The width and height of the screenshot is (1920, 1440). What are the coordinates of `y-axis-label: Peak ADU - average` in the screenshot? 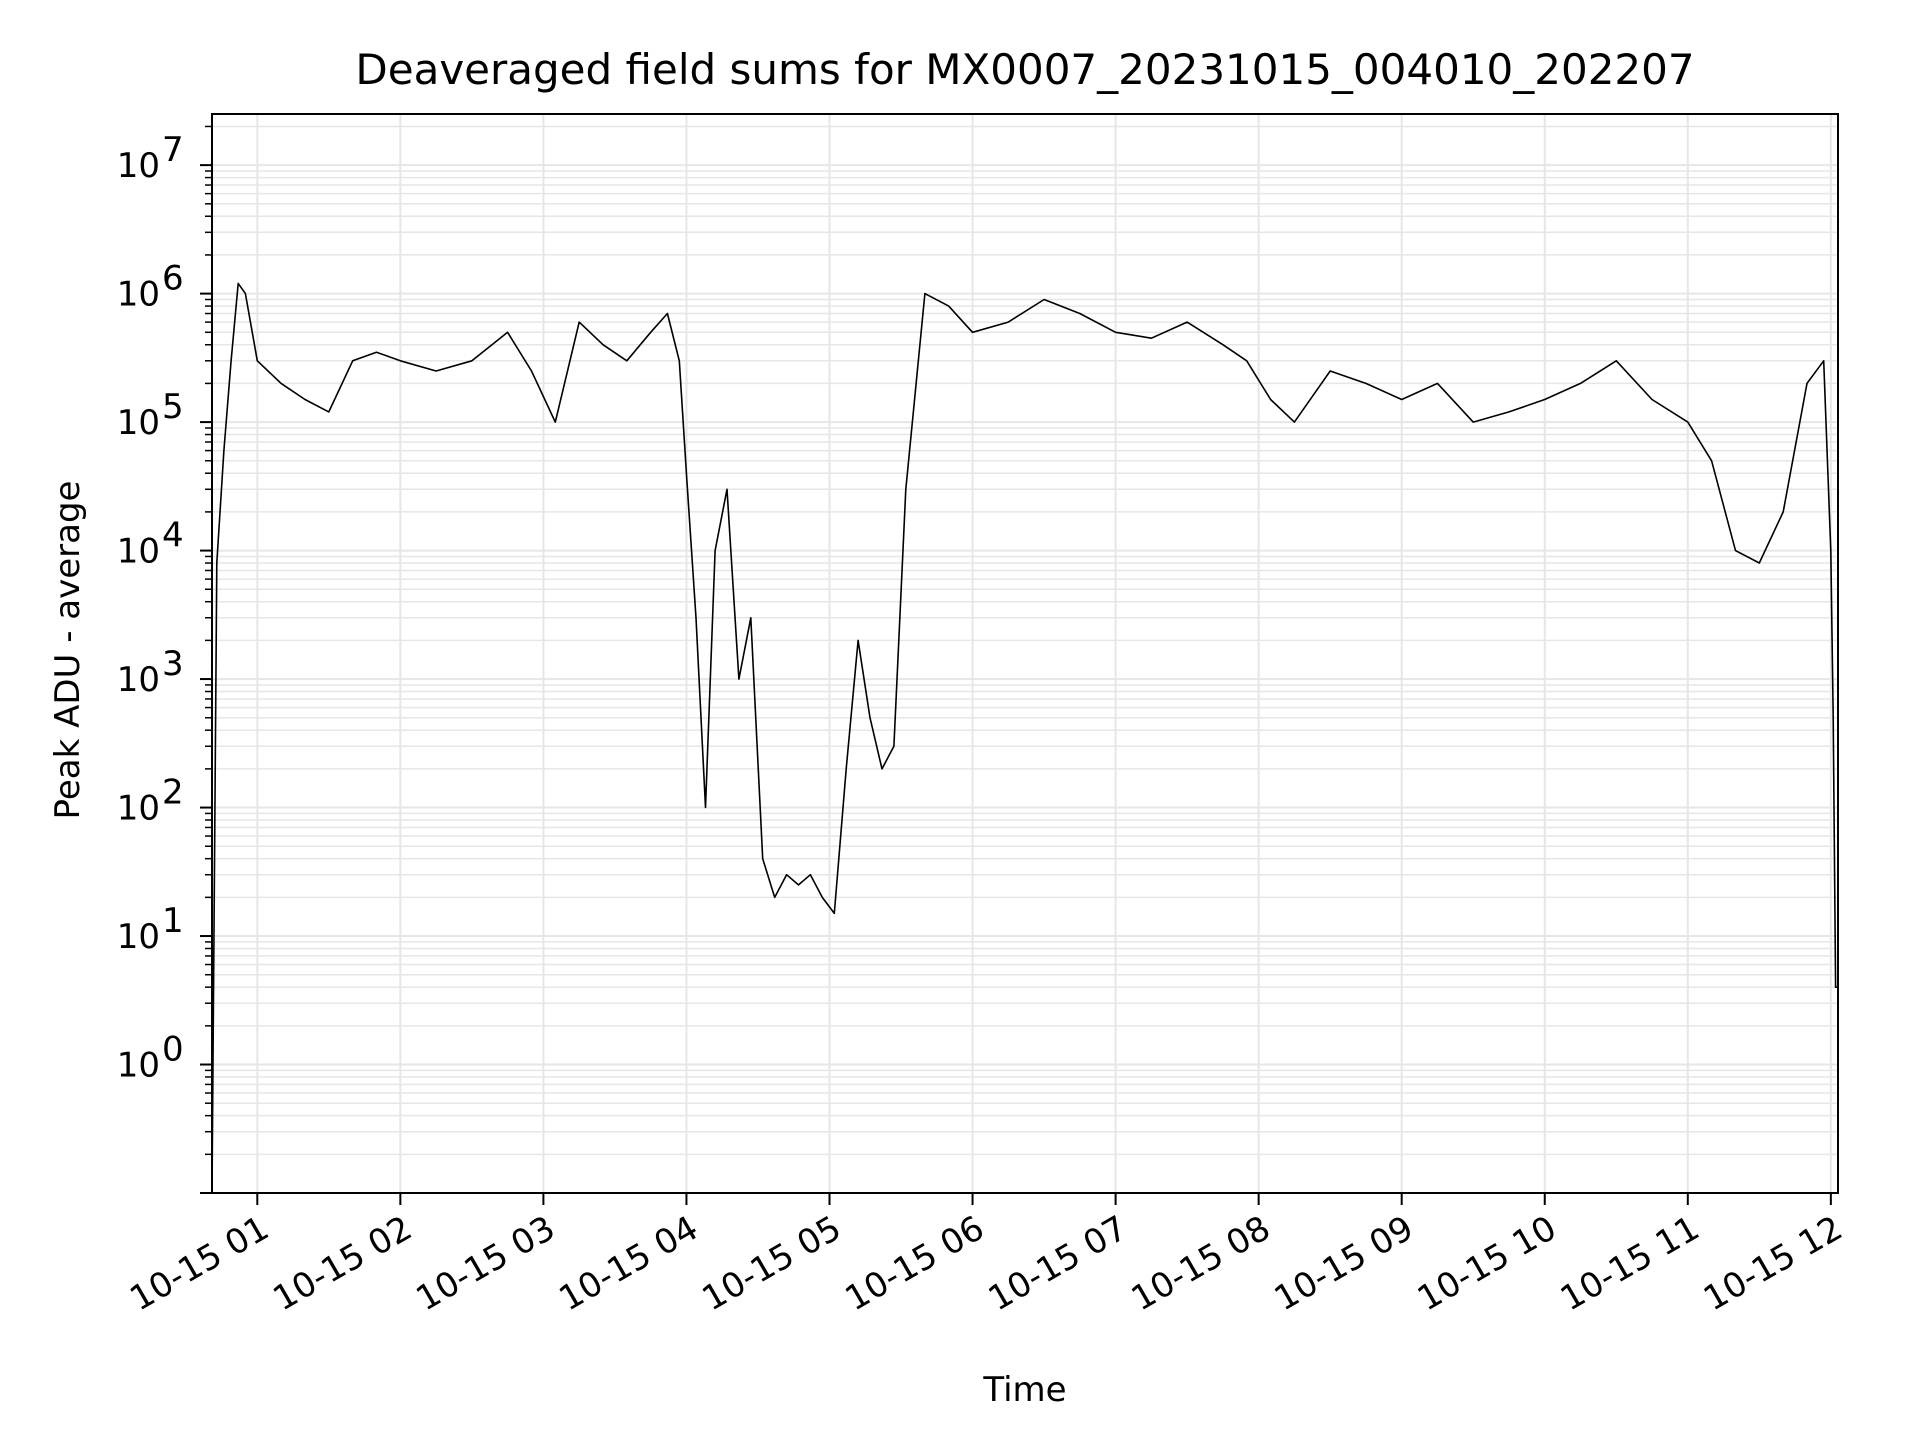 It's located at (68, 650).